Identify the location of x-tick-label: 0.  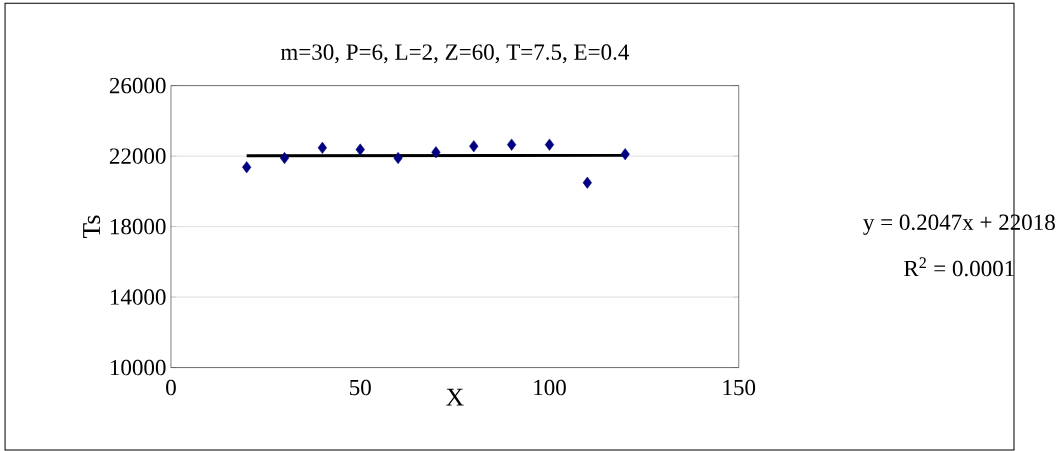
(171, 387).